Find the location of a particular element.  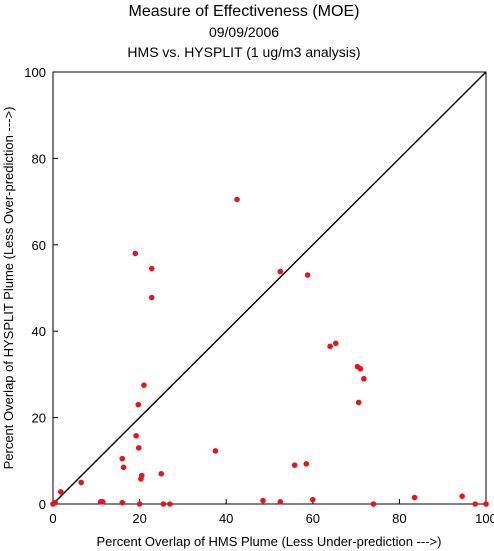

y-tick-label: 60 is located at coordinates (39, 245).